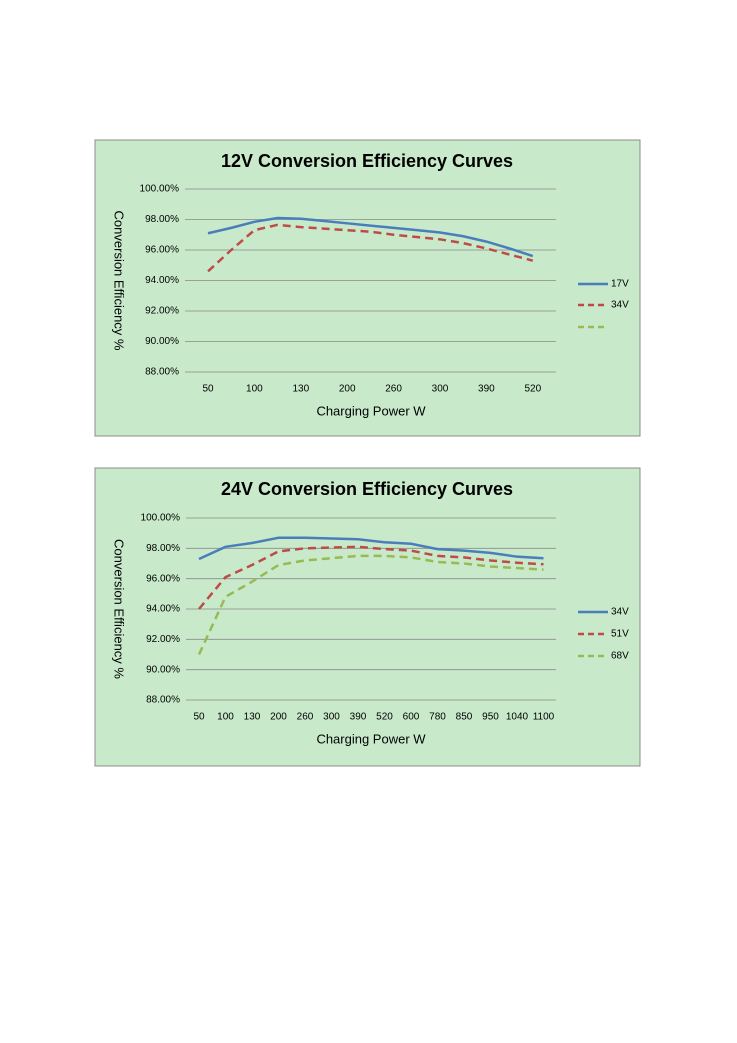  What do you see at coordinates (437, 717) in the screenshot?
I see `x-tick-label: 780` at bounding box center [437, 717].